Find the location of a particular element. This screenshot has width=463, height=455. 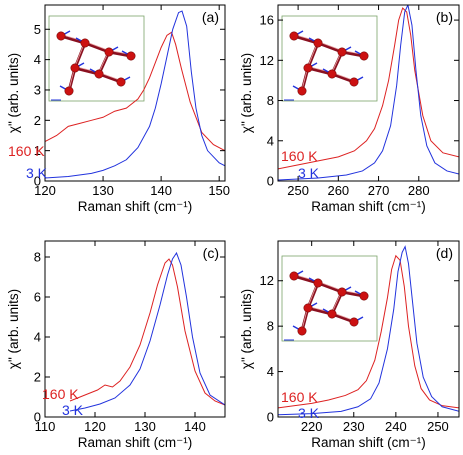

y-tick-label: 3 is located at coordinates (37, 89).